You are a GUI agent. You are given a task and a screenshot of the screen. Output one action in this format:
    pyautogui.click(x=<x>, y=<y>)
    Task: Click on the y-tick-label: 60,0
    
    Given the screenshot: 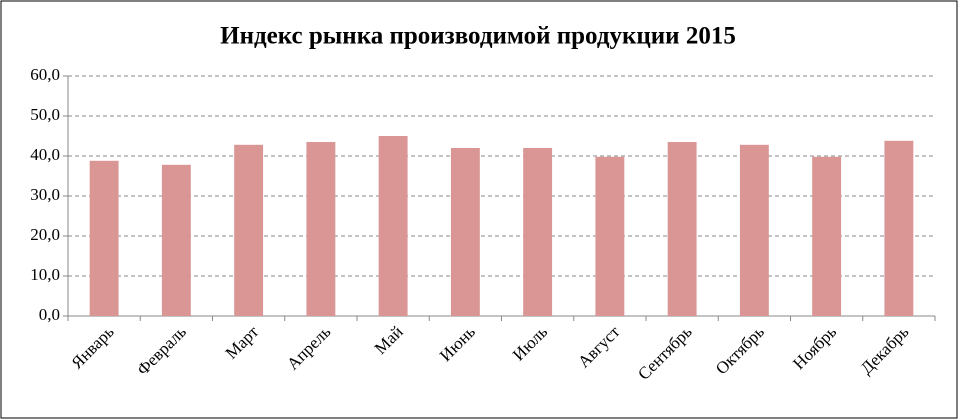 What is the action you would take?
    pyautogui.click(x=45, y=74)
    